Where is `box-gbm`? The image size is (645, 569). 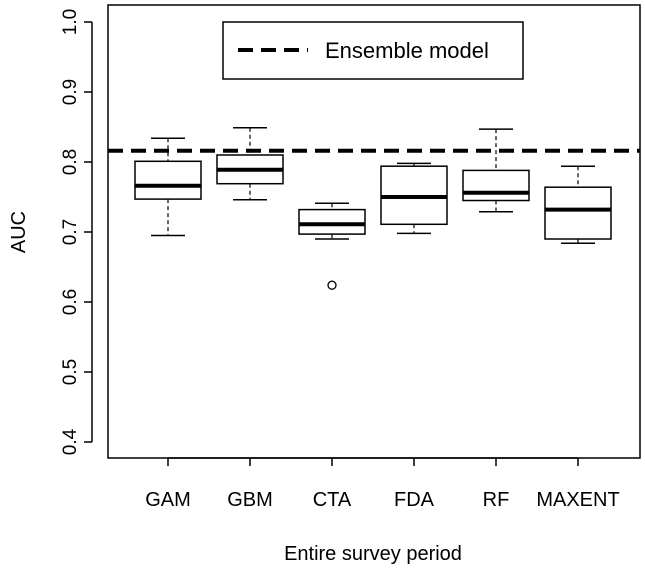 box-gbm is located at coordinates (250, 163).